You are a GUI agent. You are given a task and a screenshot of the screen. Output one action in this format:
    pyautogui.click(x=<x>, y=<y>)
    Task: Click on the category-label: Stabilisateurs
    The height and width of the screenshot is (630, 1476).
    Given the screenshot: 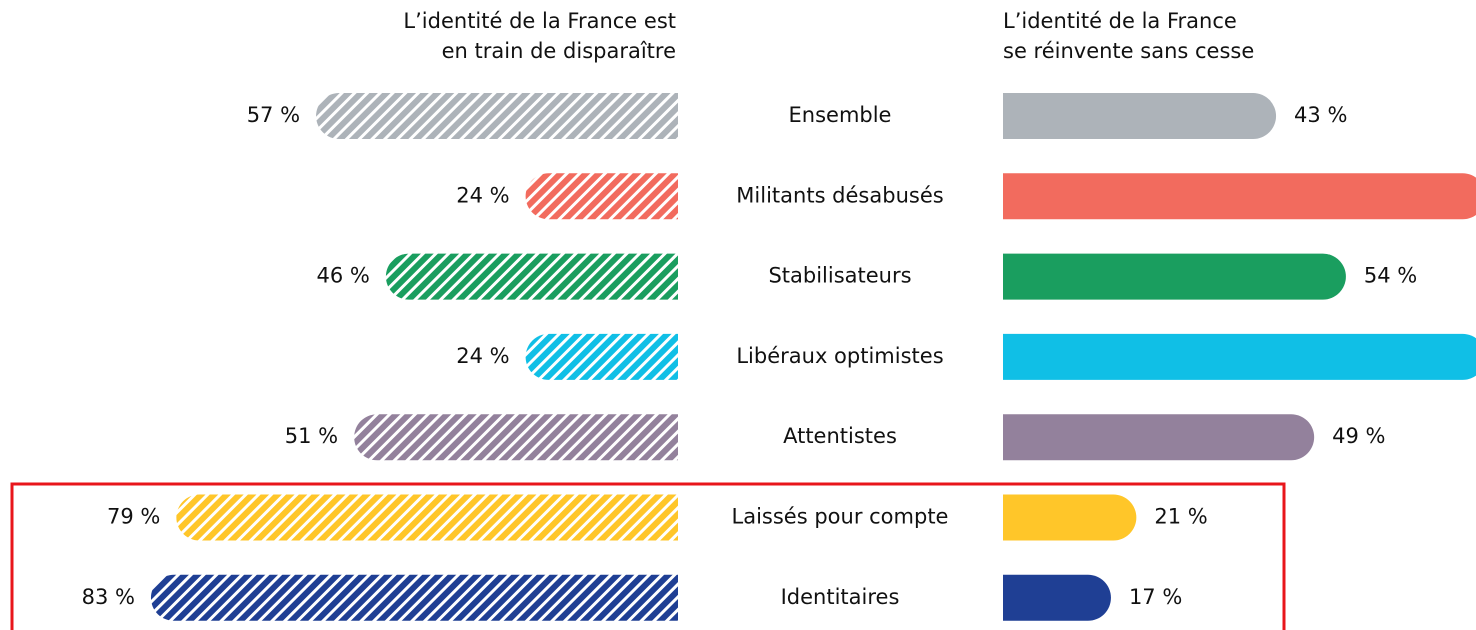 What is the action you would take?
    pyautogui.click(x=839, y=276)
    